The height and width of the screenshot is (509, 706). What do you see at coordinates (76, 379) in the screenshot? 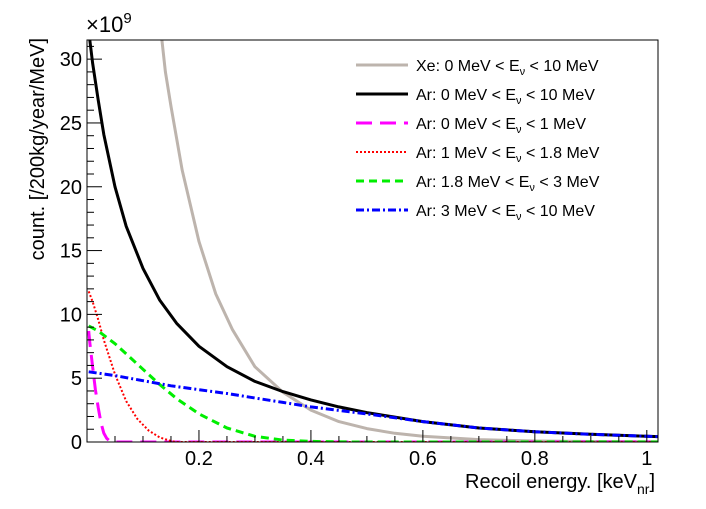
I see `y-tick-label: 5` at bounding box center [76, 379].